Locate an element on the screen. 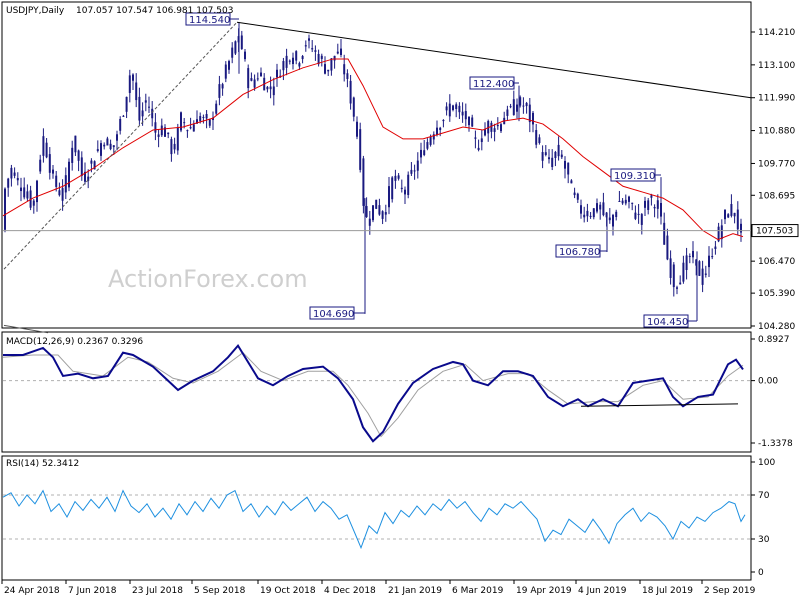 The height and width of the screenshot is (600, 800). rsi-label: RSI(14) 52.3412 is located at coordinates (42, 464).